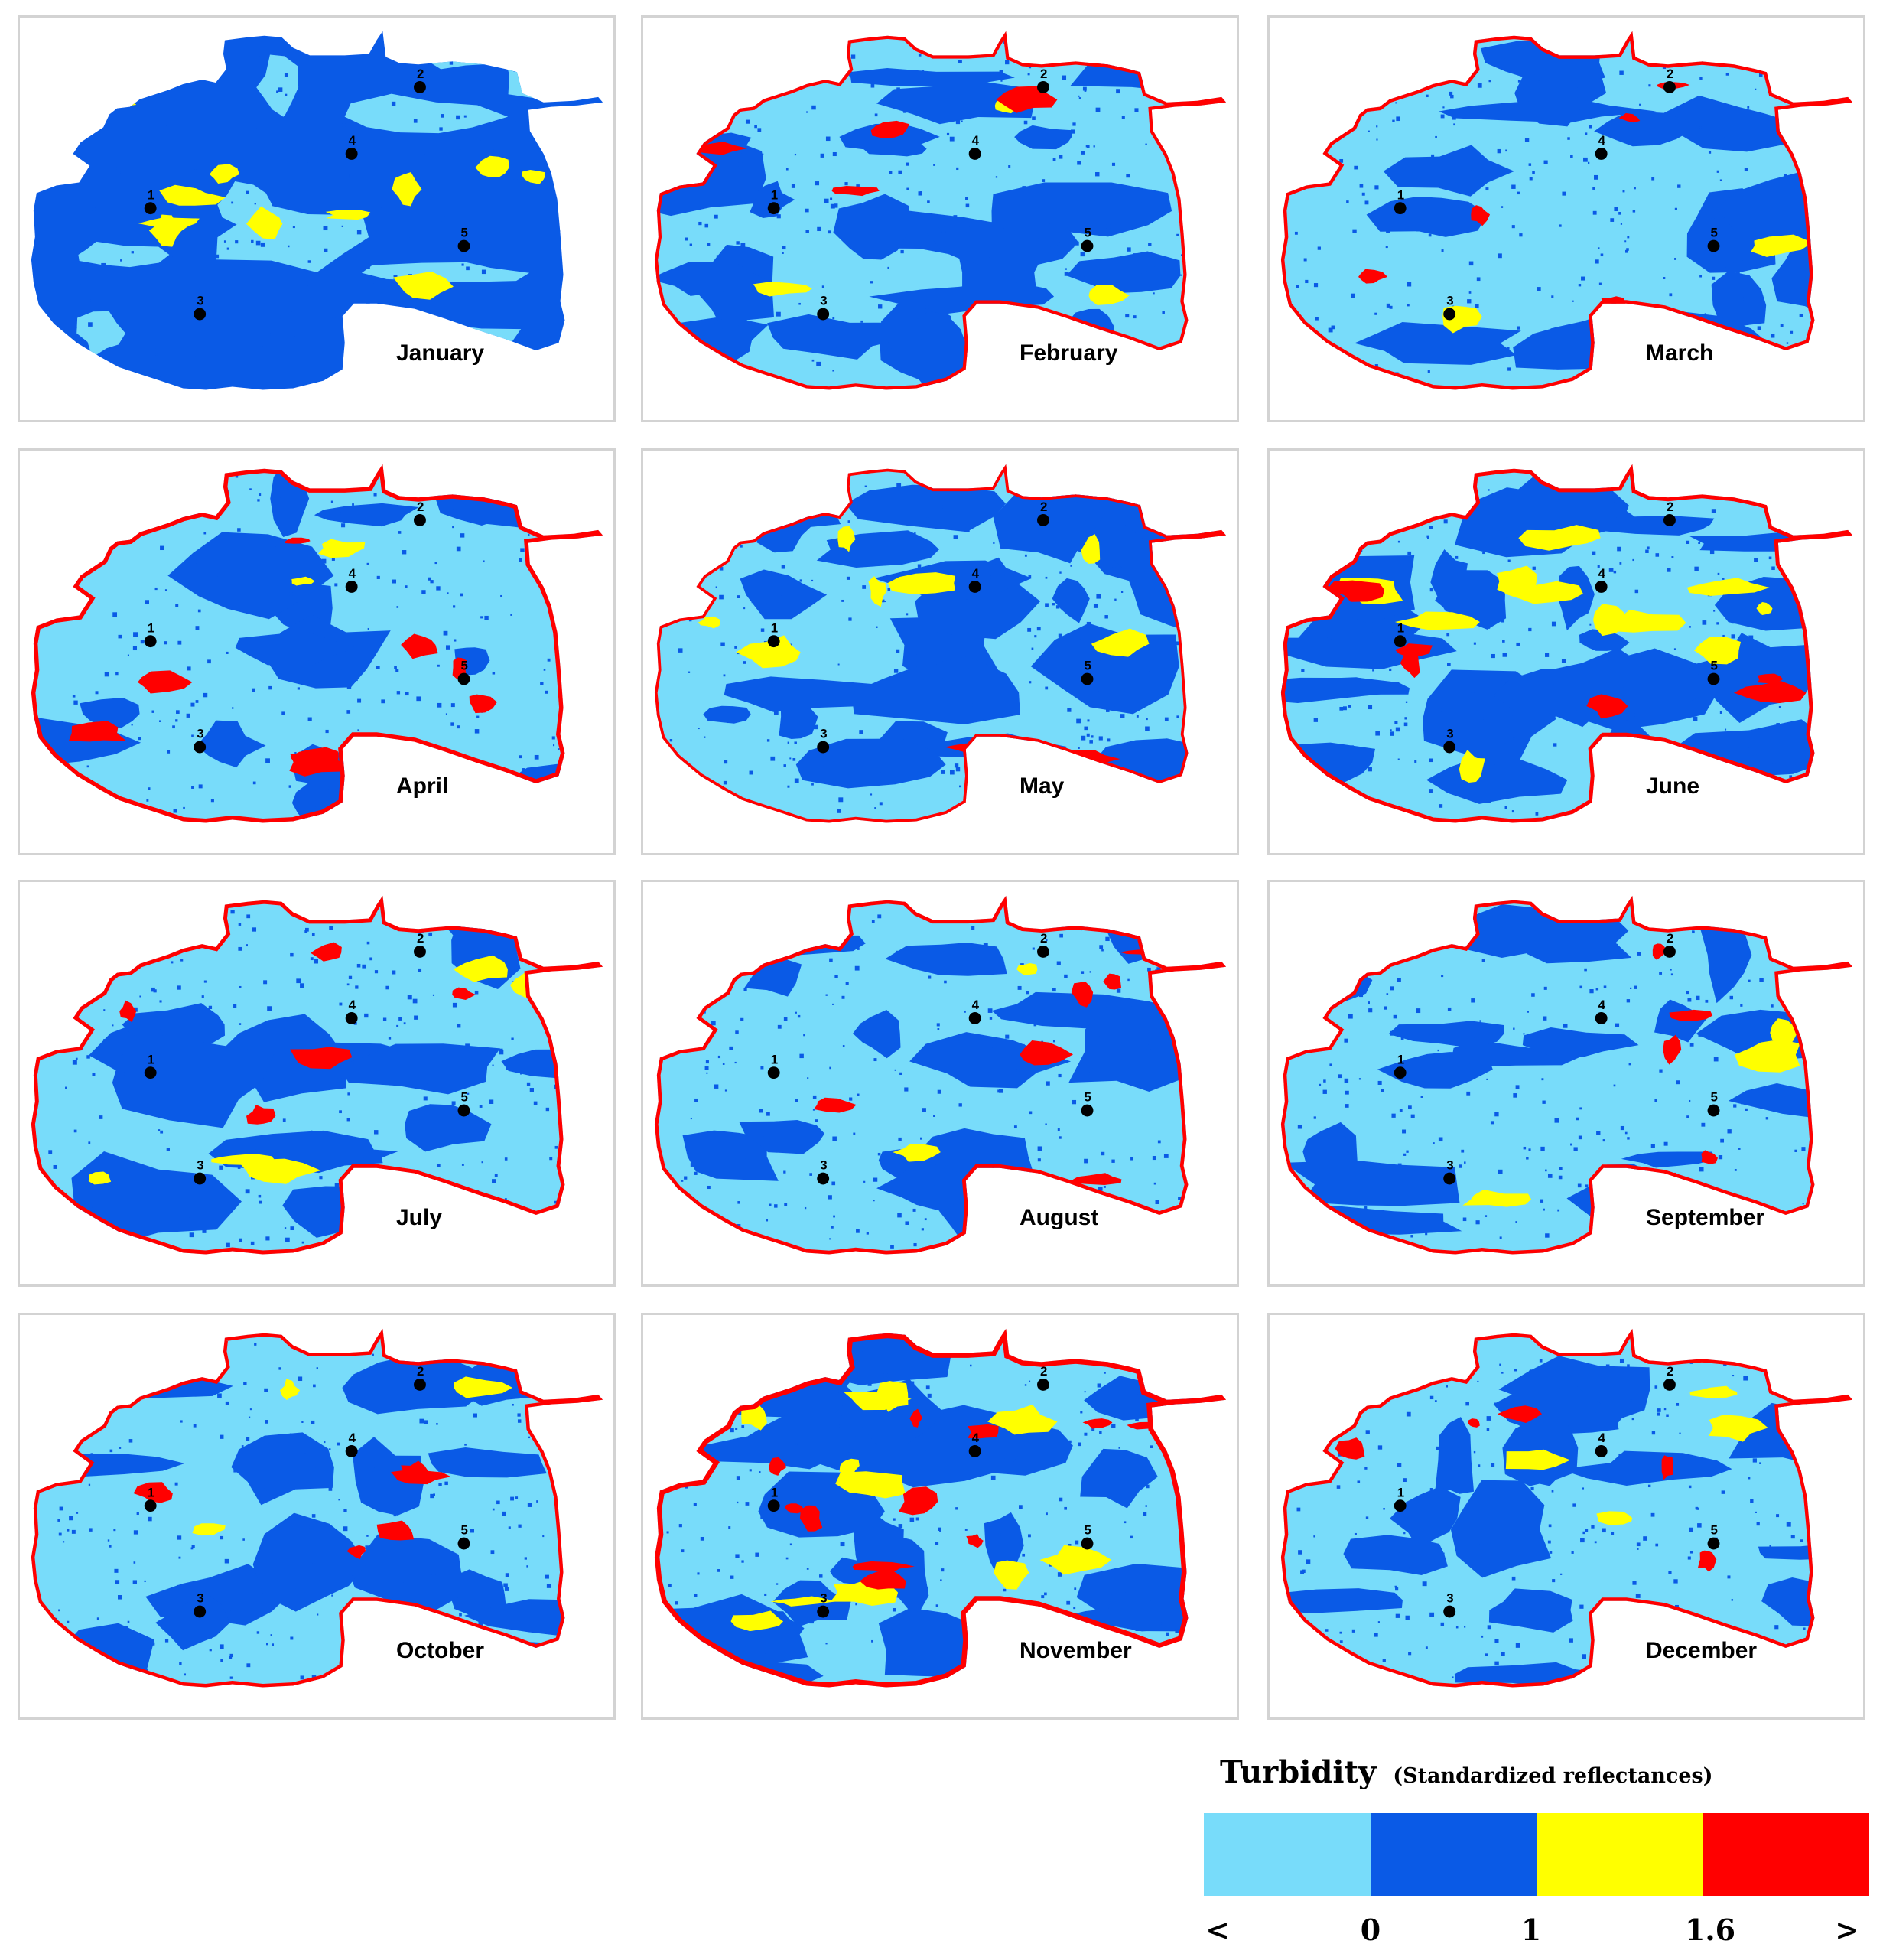 This screenshot has width=1883, height=1960. What do you see at coordinates (940, 1516) in the screenshot?
I see `map-panel-november: 1 2 3 4 5 November` at bounding box center [940, 1516].